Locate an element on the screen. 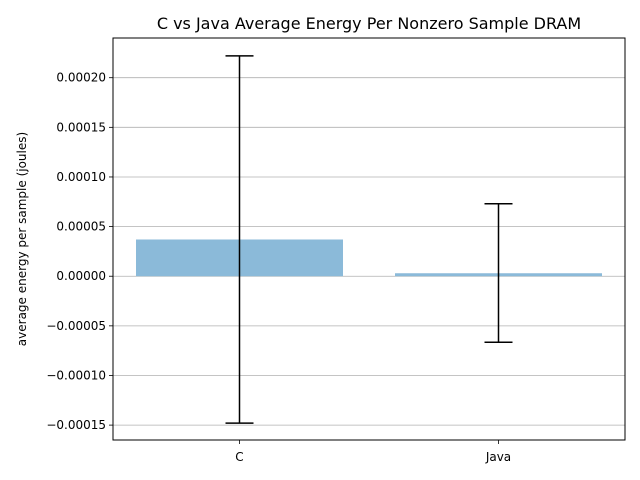 The image size is (640, 480). y-tick-label: 0.00020 is located at coordinates (81, 78).